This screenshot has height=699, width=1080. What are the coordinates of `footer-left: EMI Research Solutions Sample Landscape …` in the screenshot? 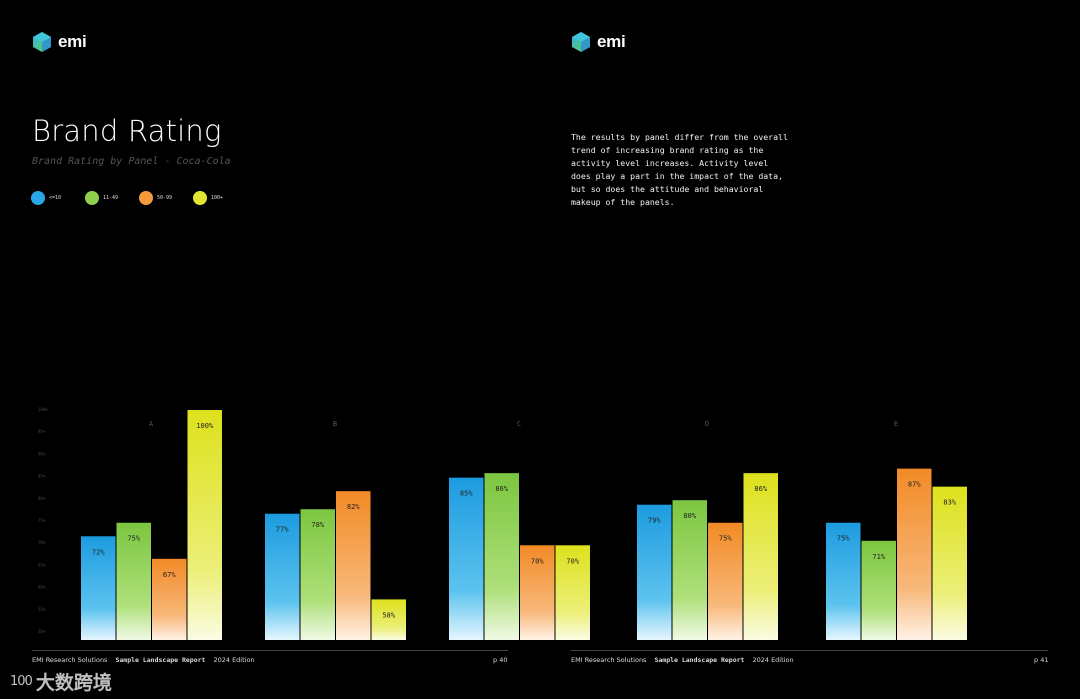 It's located at (143, 660).